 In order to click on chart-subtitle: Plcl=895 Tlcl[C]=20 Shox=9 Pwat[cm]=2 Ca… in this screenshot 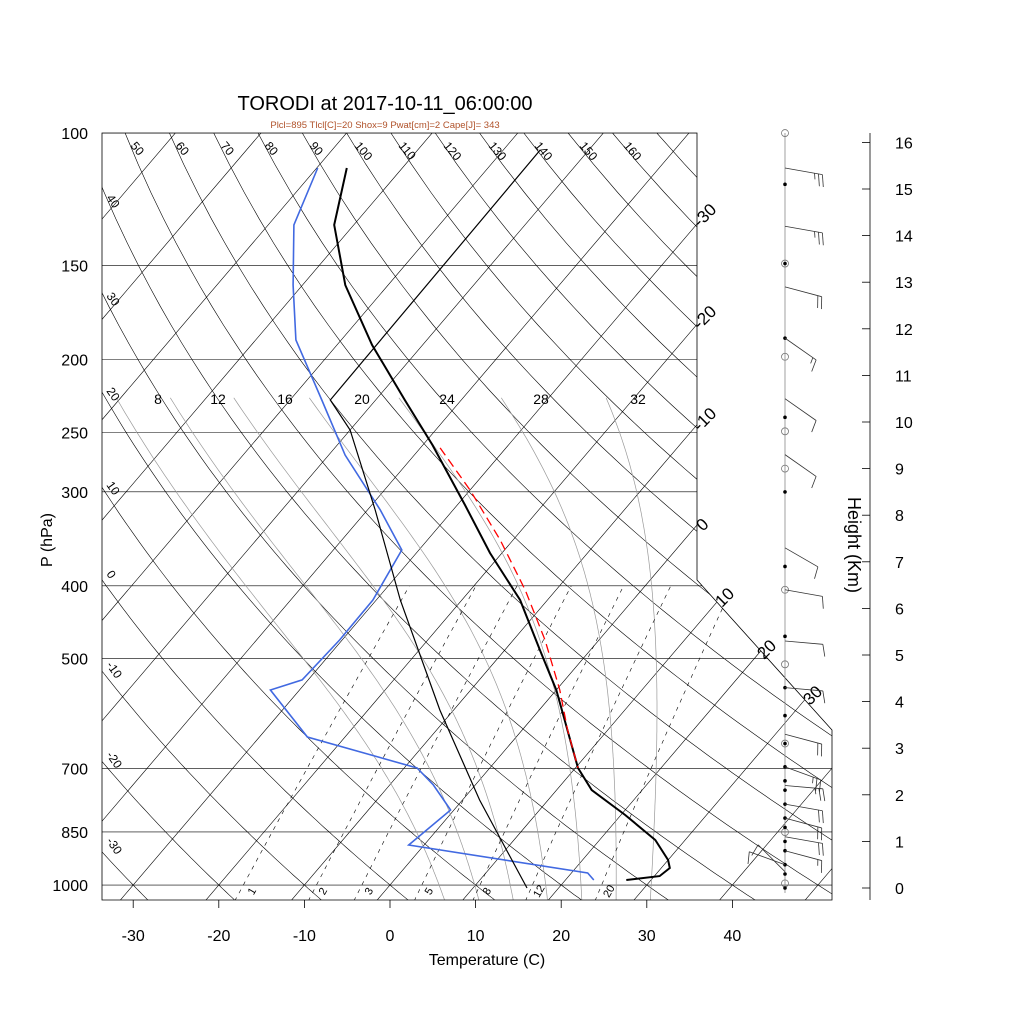, I will do `click(384, 125)`.